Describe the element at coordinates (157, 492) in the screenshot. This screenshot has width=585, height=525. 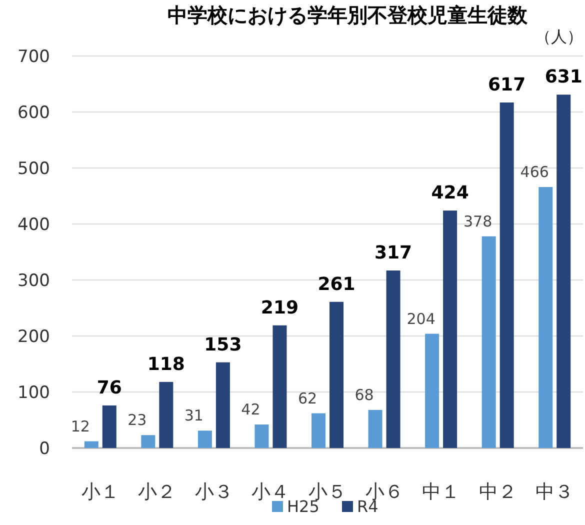
I see `x-tick-label: 小２` at that location.